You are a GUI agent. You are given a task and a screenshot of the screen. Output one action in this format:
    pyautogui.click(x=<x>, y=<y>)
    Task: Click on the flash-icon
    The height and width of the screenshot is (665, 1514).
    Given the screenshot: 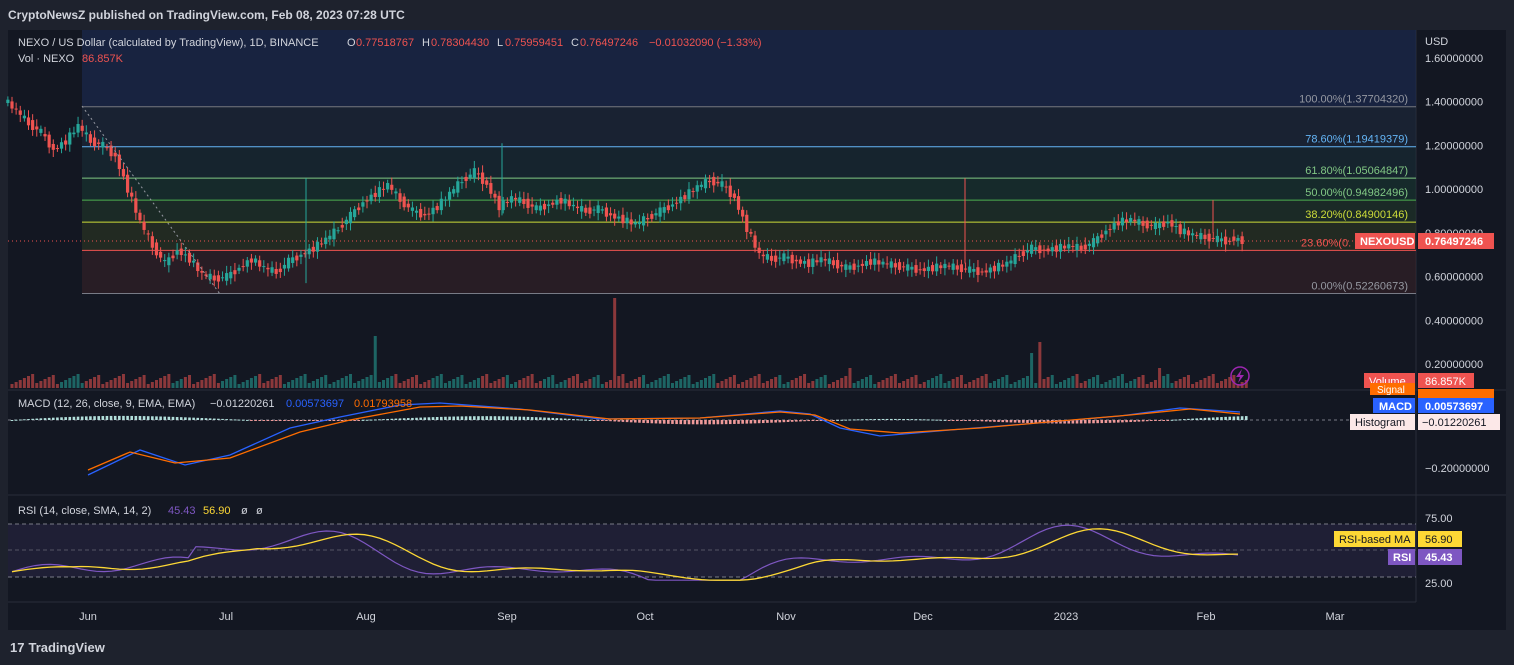 What is the action you would take?
    pyautogui.click(x=1240, y=376)
    